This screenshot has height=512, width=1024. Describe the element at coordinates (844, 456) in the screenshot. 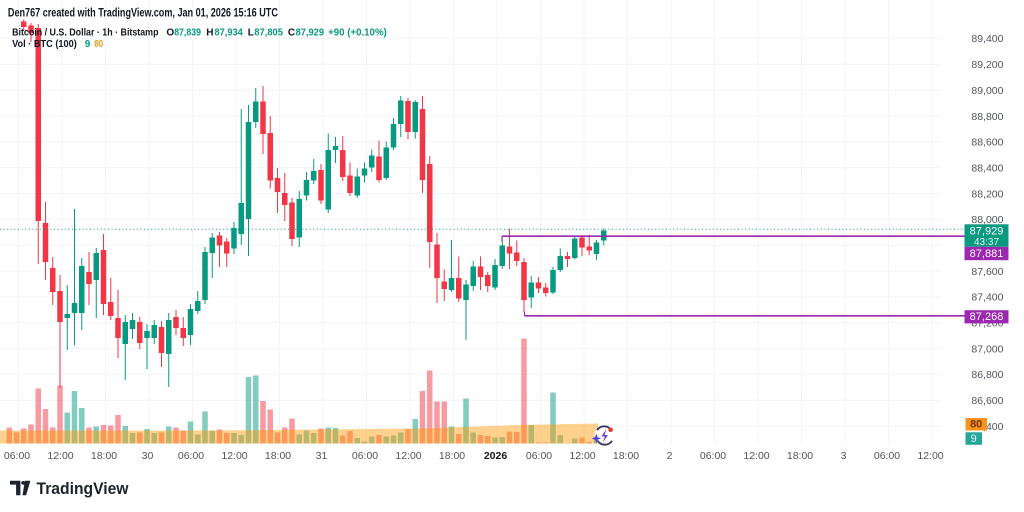

I see `svg-text: 3` at that location.